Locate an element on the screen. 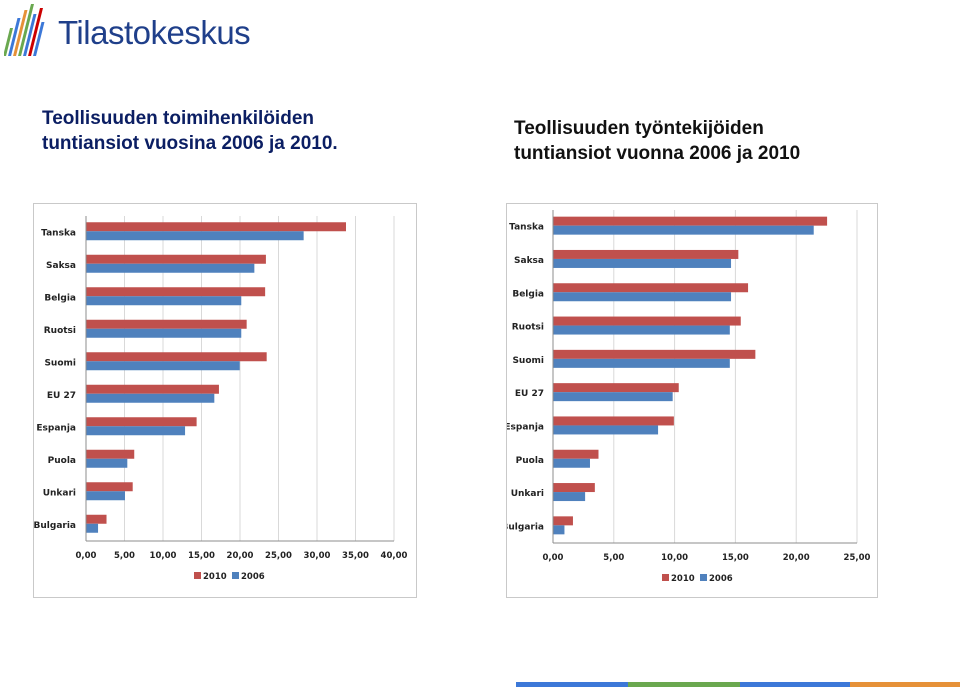 The width and height of the screenshot is (960, 690). bottom-color-stripe is located at coordinates (738, 684).